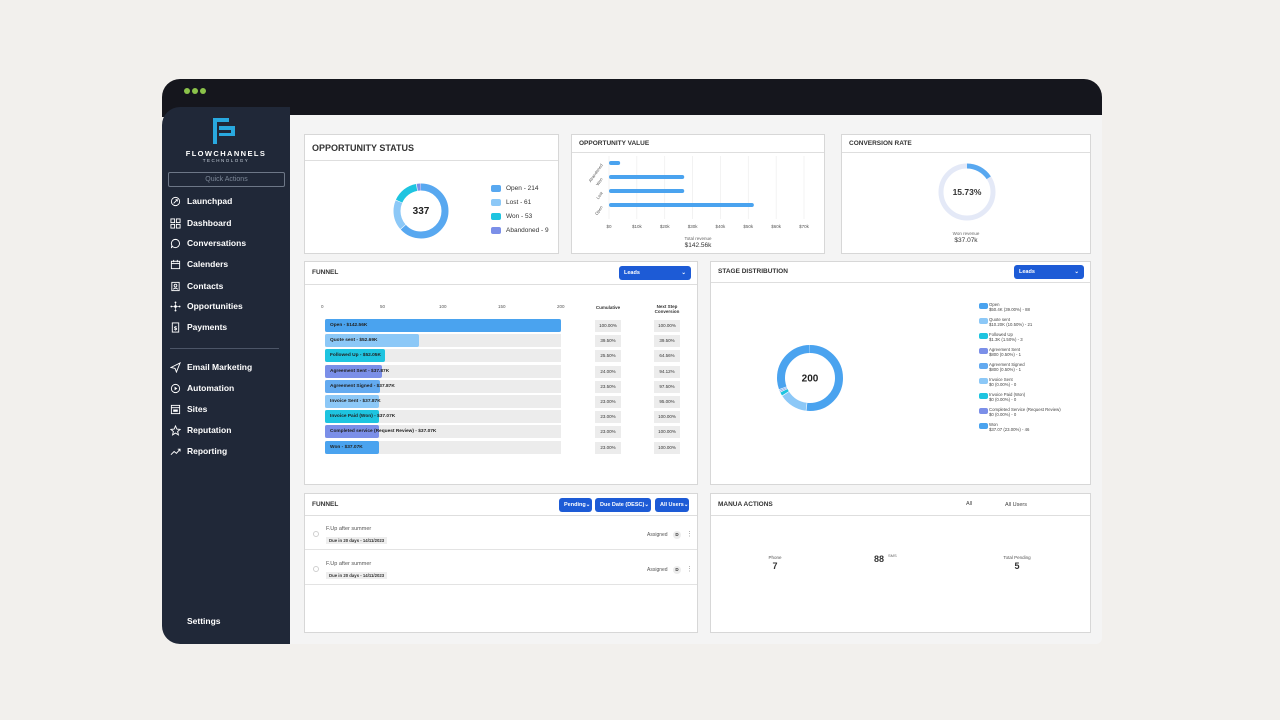  Describe the element at coordinates (200, 223) in the screenshot. I see `sidebar-item-dashboard: Dashboard` at that location.